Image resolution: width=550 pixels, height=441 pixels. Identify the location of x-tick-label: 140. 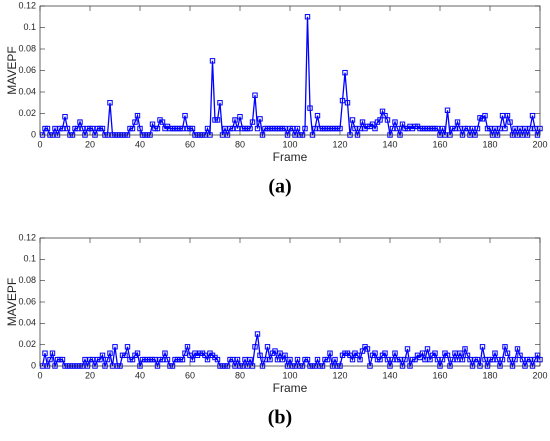
(389, 144).